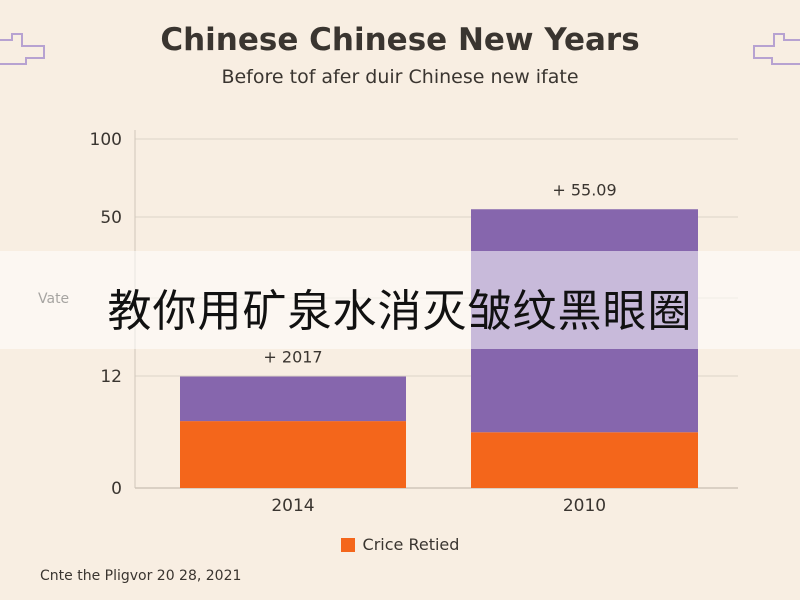  I want to click on legend-swatch, so click(347, 544).